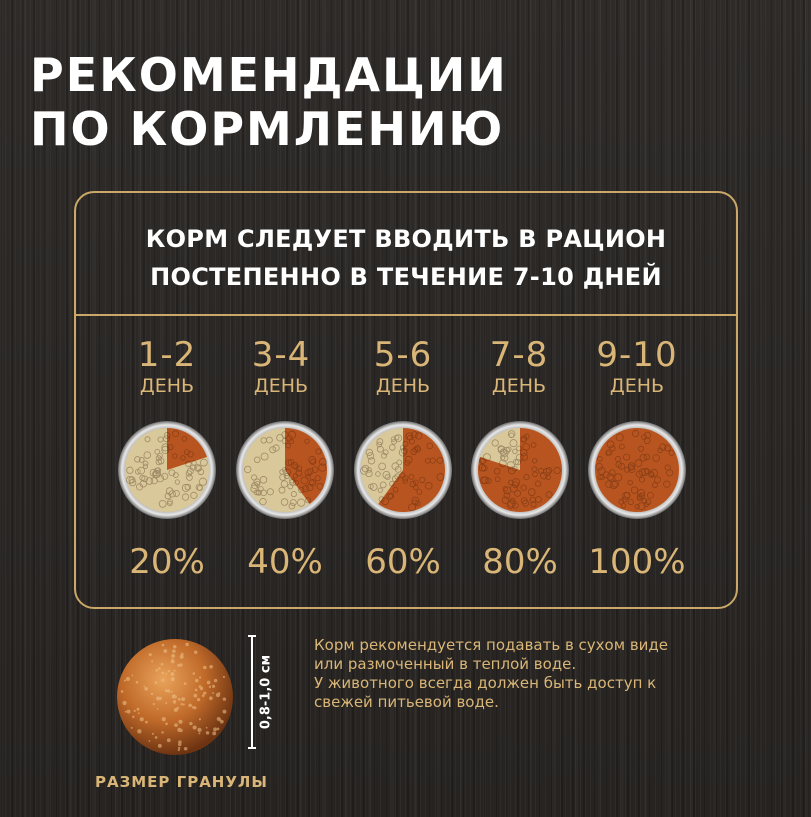  I want to click on schedule-days-4: 7-8 ДЕНЬ, so click(519, 367).